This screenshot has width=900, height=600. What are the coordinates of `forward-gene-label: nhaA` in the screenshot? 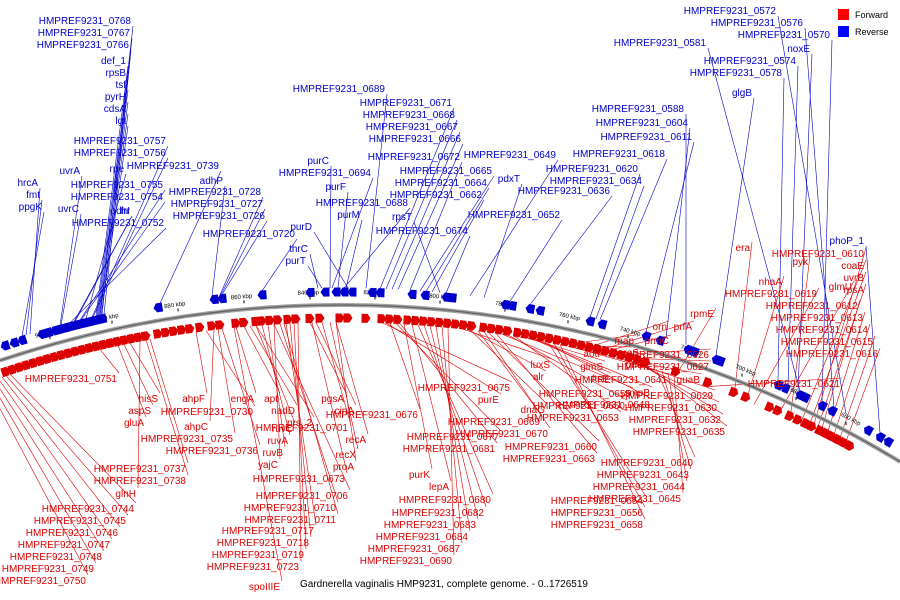 It's located at (771, 282).